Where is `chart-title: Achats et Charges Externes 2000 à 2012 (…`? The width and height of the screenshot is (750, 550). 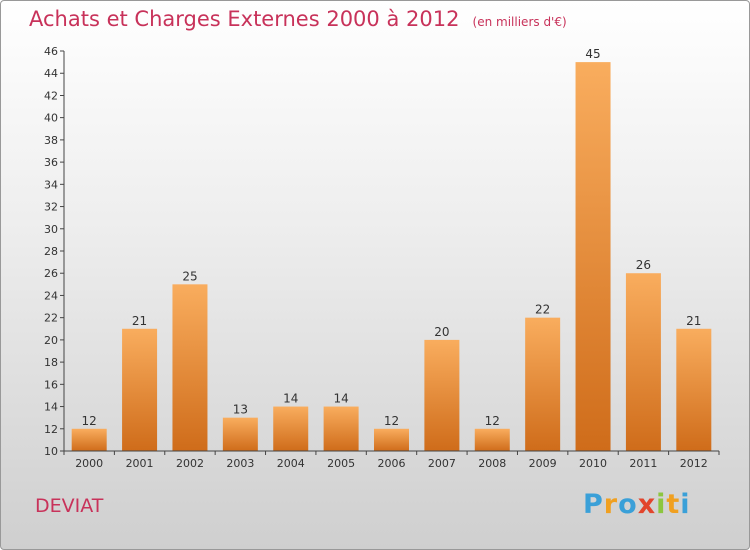
chart-title: Achats et Charges Externes 2000 à 2012 (… is located at coordinates (298, 19).